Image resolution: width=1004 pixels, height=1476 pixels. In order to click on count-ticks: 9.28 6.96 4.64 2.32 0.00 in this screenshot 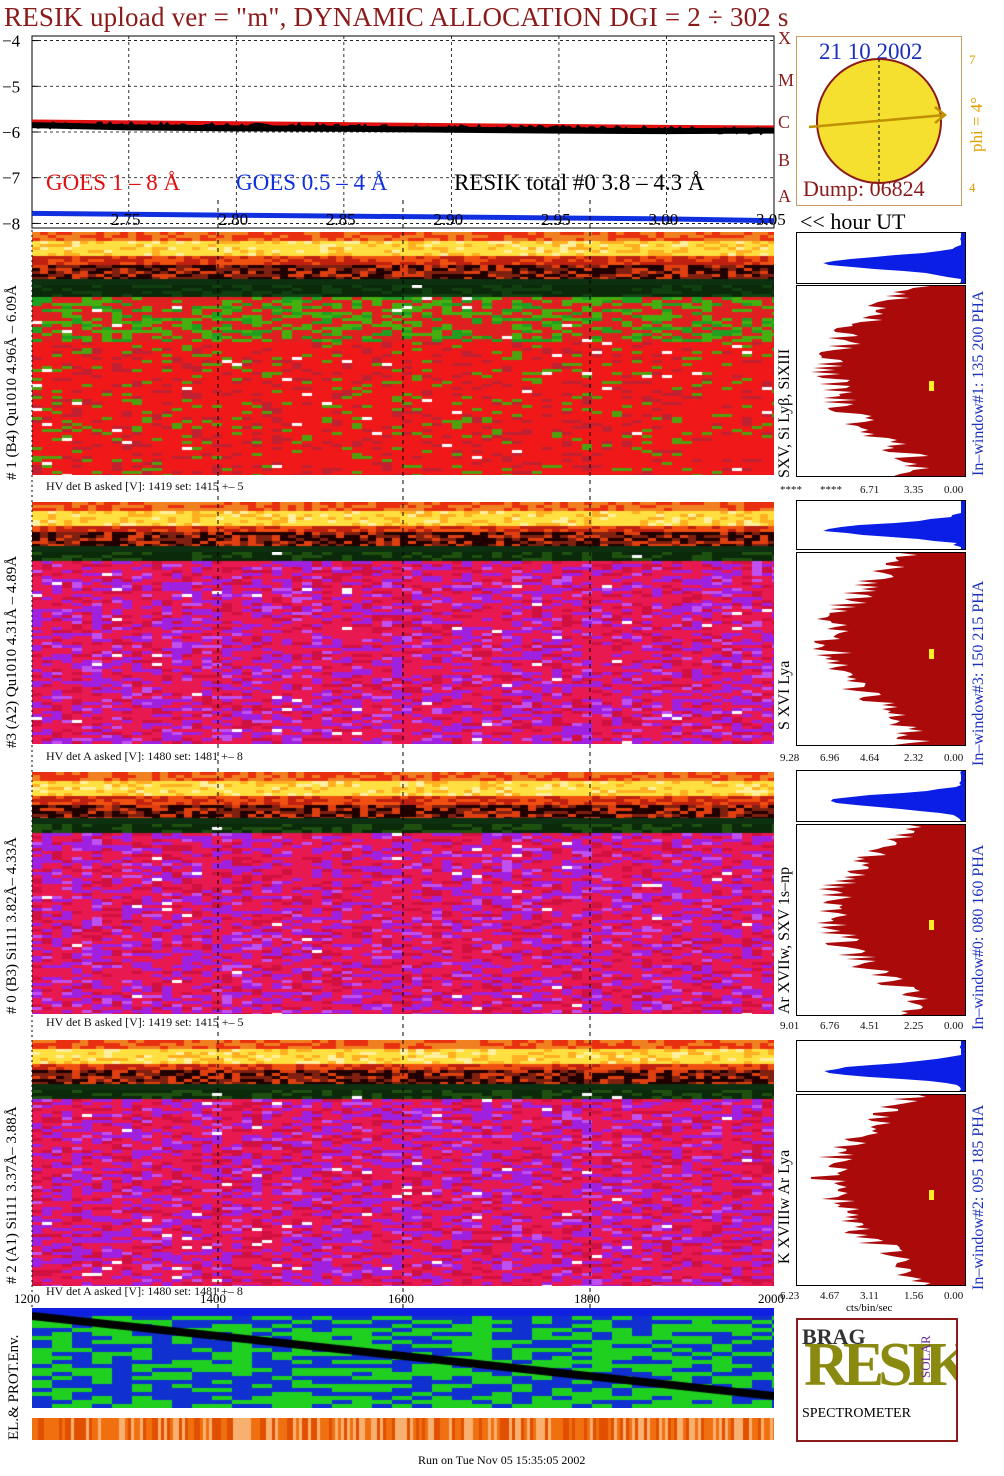, I will do `click(873, 760)`.